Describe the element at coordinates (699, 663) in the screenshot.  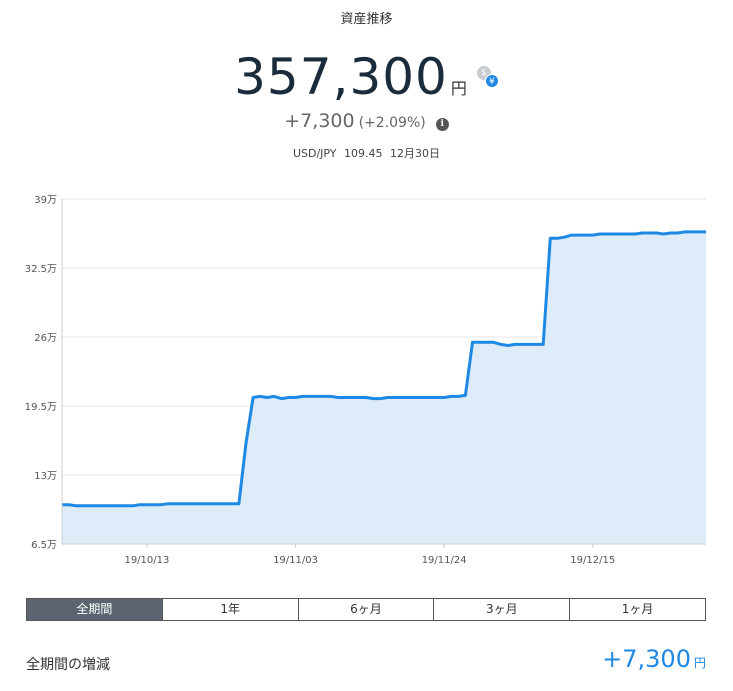
I see `summary-unit: 円` at that location.